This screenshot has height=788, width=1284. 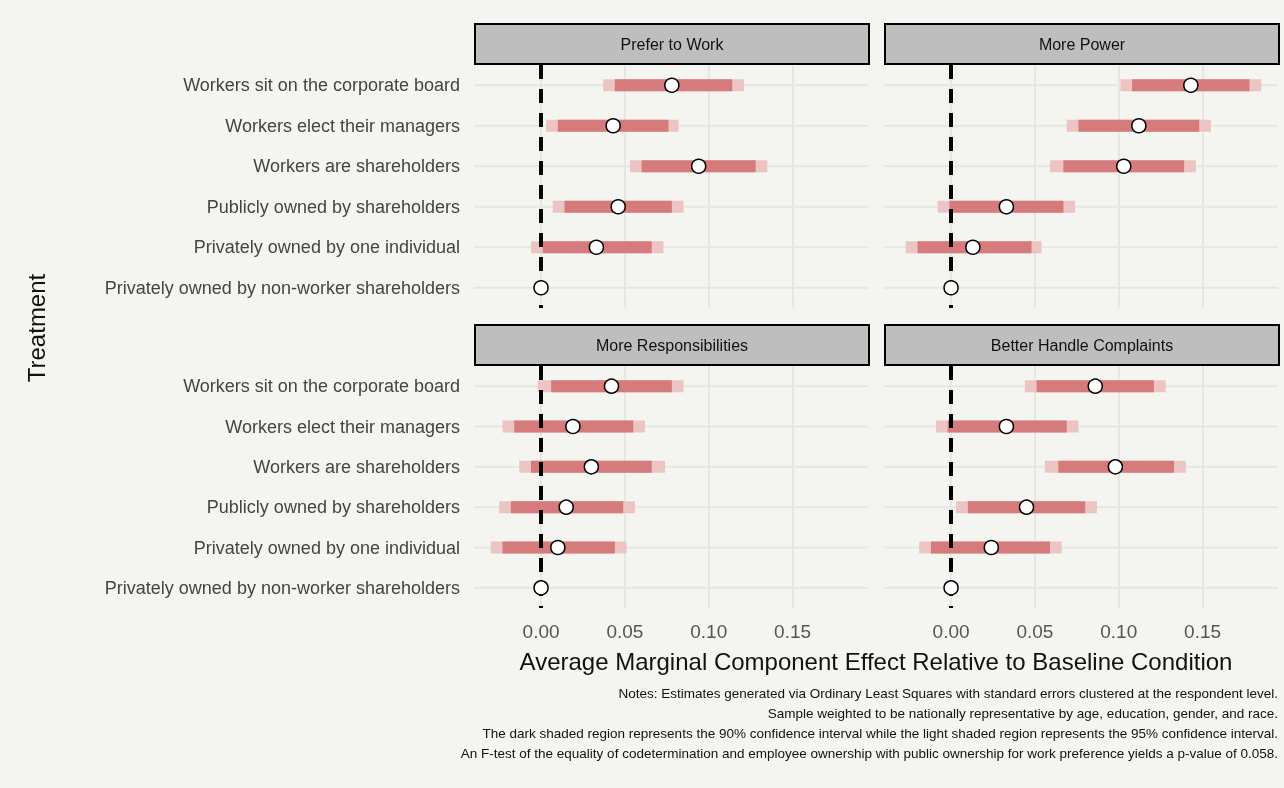 I want to click on chart-title: More Responsibilities, so click(x=672, y=345).